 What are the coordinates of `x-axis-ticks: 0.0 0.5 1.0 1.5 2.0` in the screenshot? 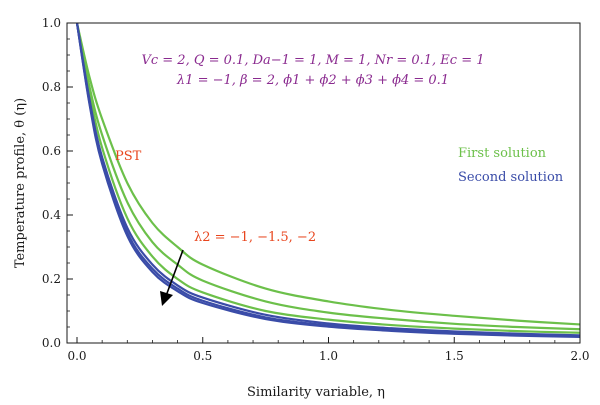 It's located at (328, 350).